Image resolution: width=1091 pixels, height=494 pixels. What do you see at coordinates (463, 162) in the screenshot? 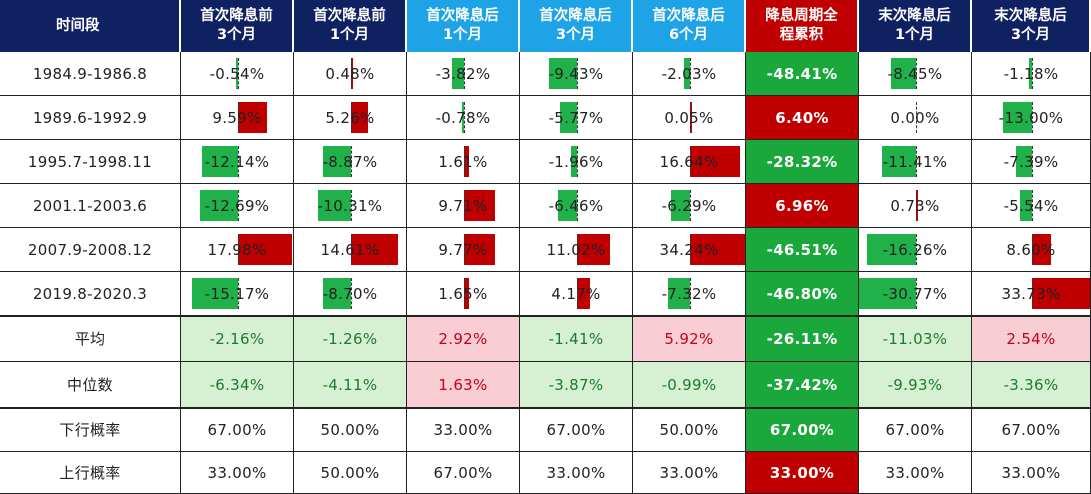
I see `value-cell: 1.61%` at bounding box center [463, 162].